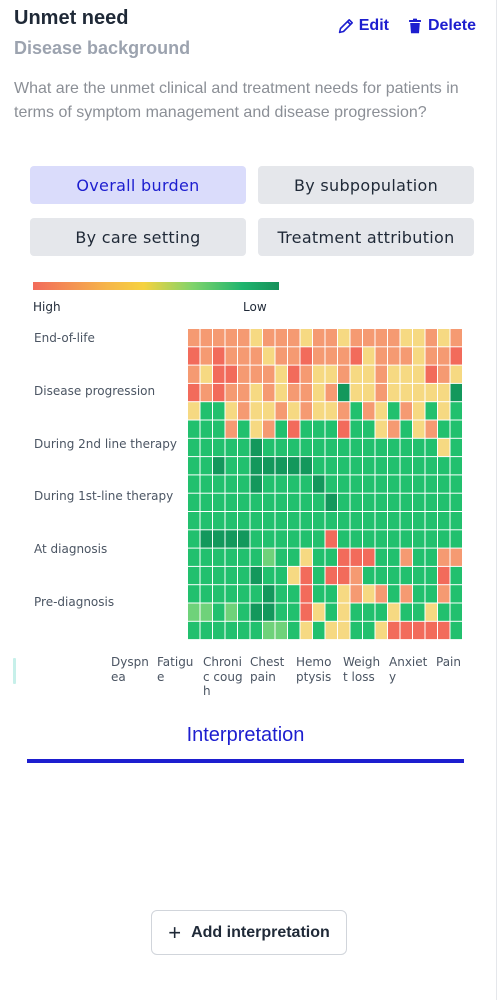  I want to click on page-subtitle: Disease background, so click(102, 48).